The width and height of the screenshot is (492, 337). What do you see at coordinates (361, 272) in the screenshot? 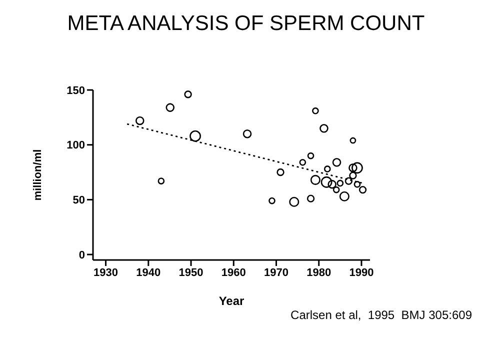
I see `x-tick-label: 1990` at bounding box center [361, 272].